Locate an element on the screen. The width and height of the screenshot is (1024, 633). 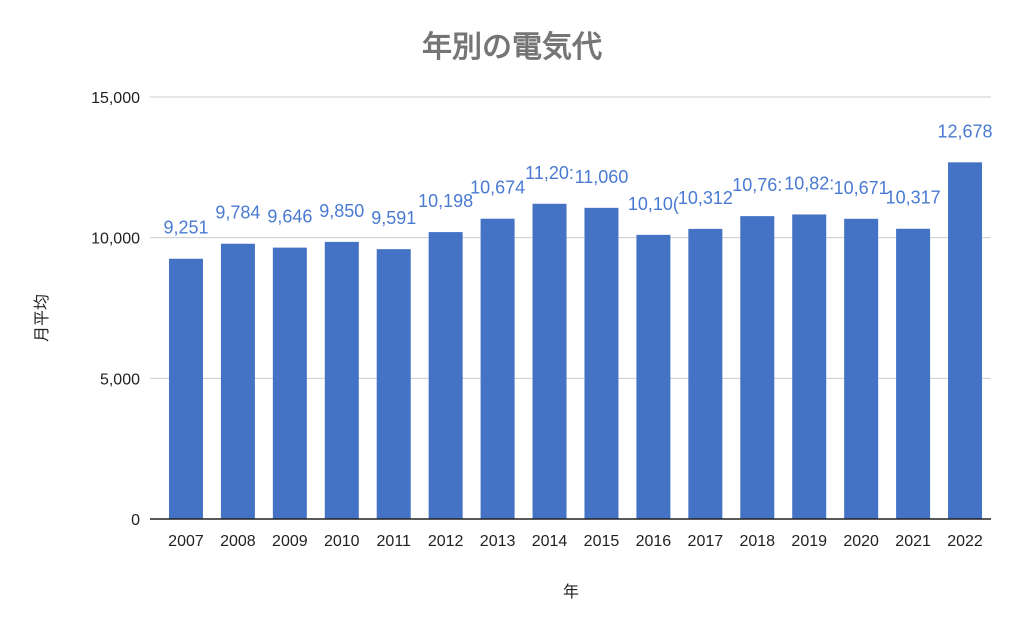
data-label-2018: 10,76: is located at coordinates (757, 185).